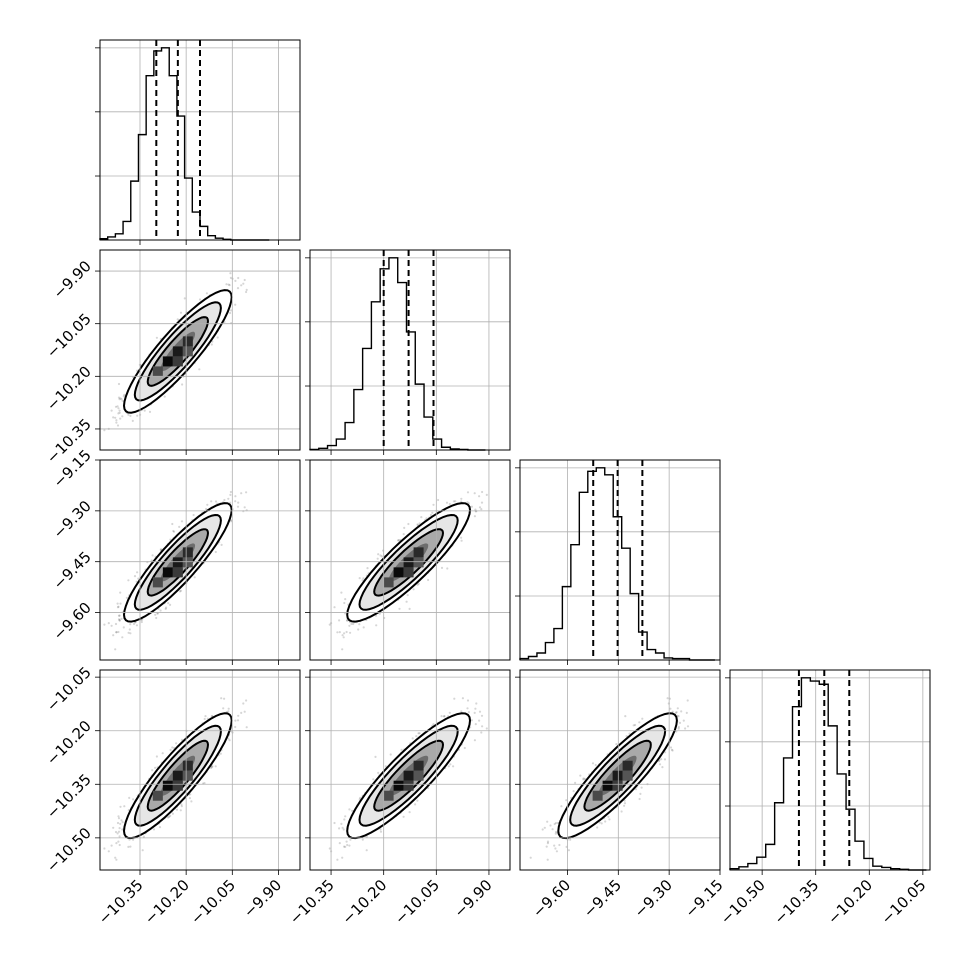  I want to click on x-tick-label: −10.50, so click(743, 902).